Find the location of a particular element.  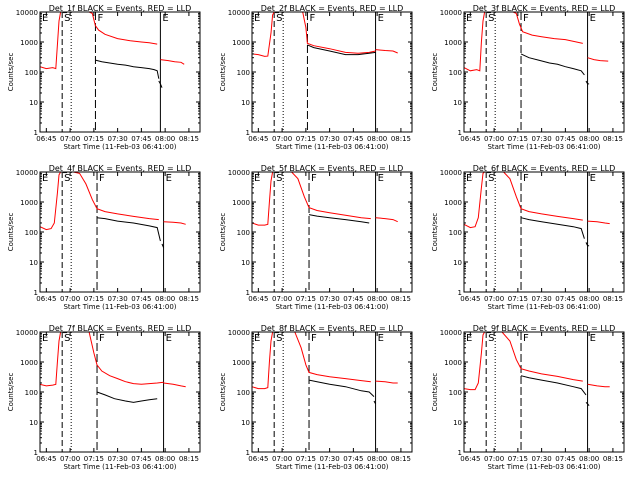

chart-title: Det_2f BLACK = Events, RED = LLD is located at coordinates (332, 8).